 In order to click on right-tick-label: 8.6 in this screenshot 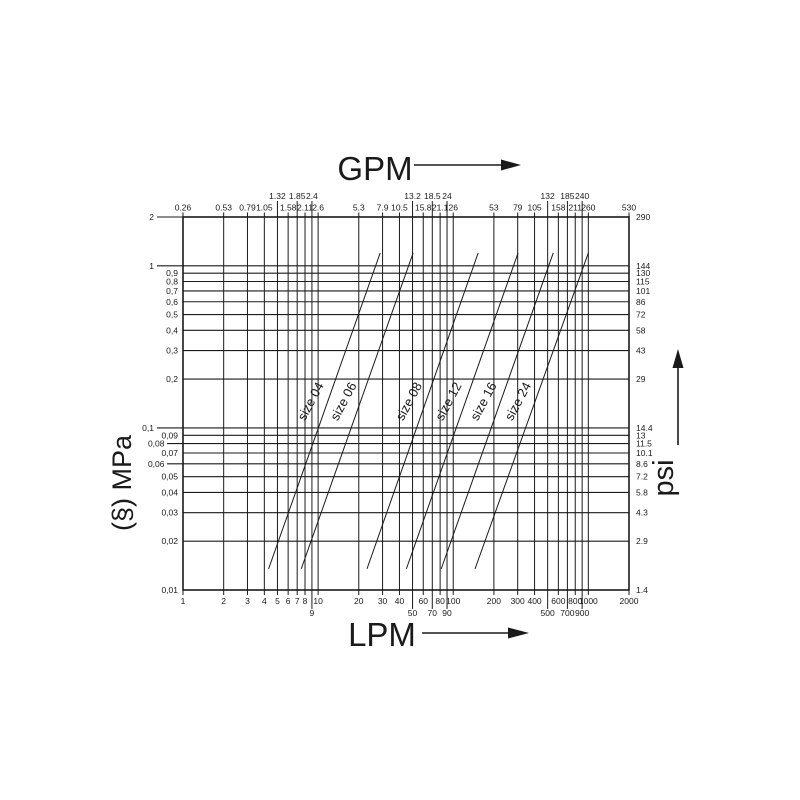, I will do `click(642, 464)`.